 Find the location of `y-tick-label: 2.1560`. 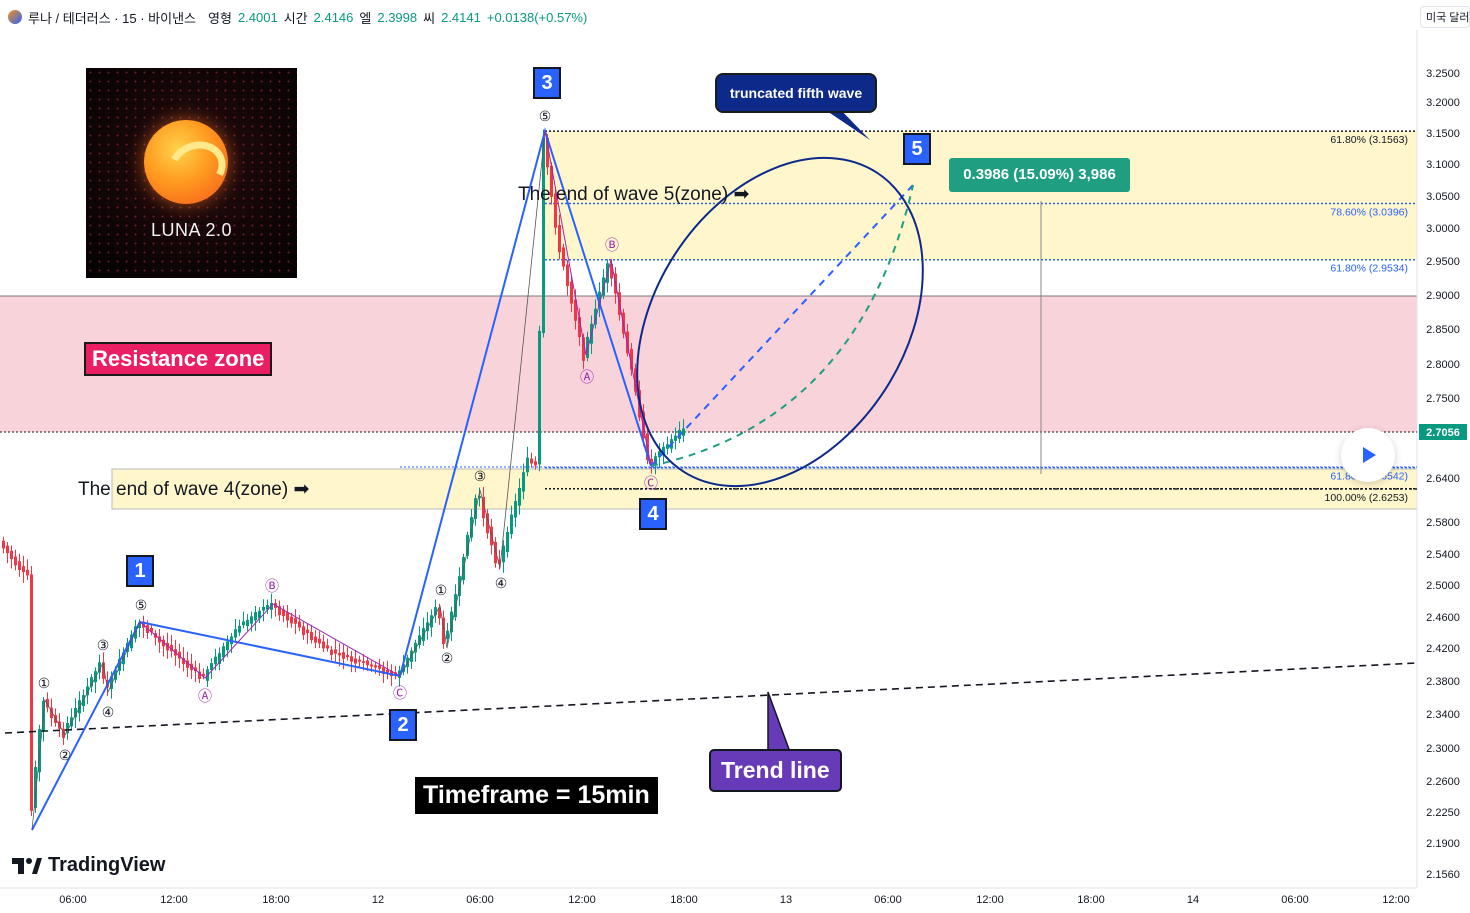

y-tick-label: 2.1560 is located at coordinates (1443, 875).